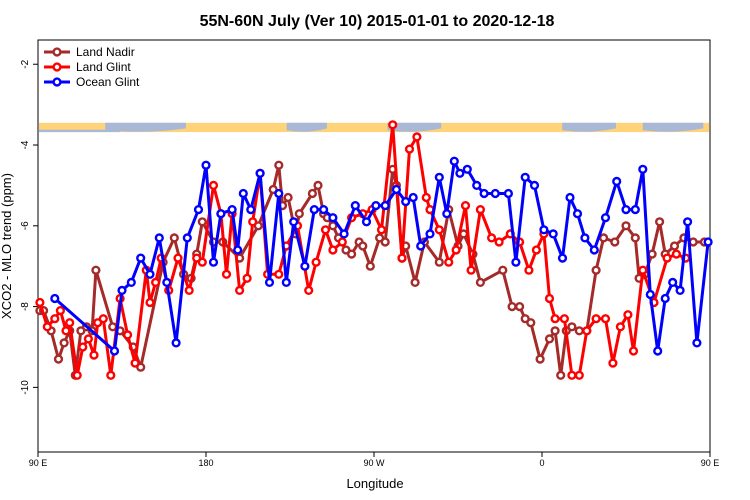 The height and width of the screenshot is (500, 750). Describe the element at coordinates (25, 387) in the screenshot. I see `y-tick-label: -10` at that location.